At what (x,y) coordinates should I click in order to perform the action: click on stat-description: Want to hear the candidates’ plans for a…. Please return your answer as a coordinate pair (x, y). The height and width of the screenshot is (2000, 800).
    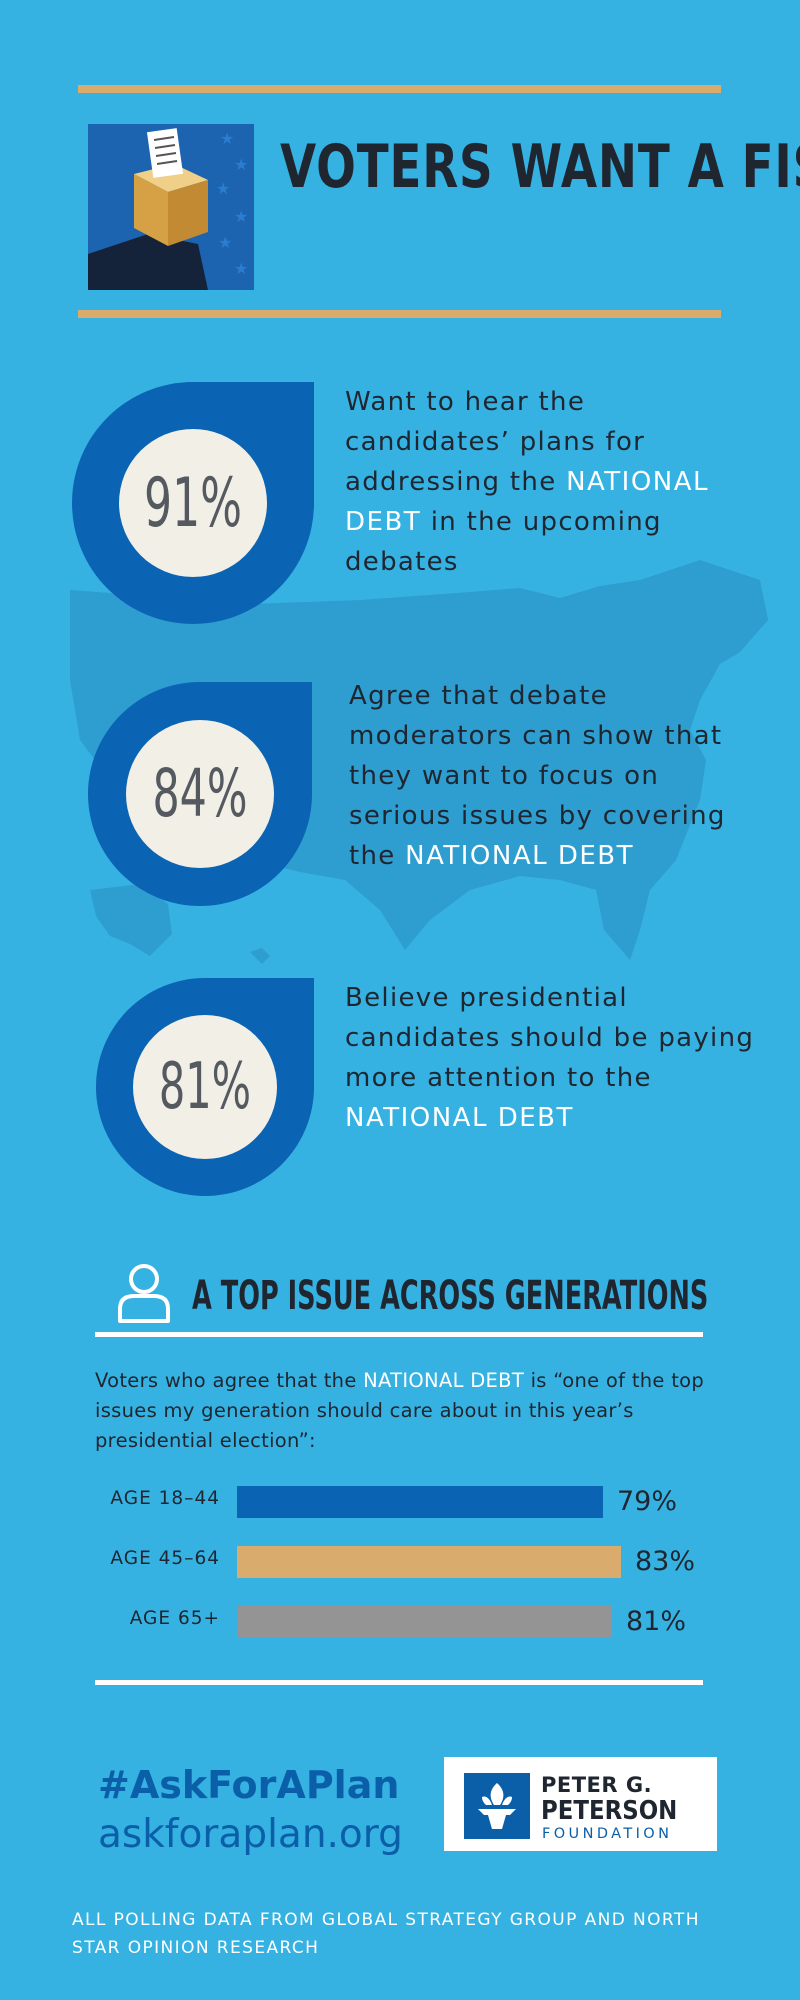
    Looking at the image, I should click on (527, 482).